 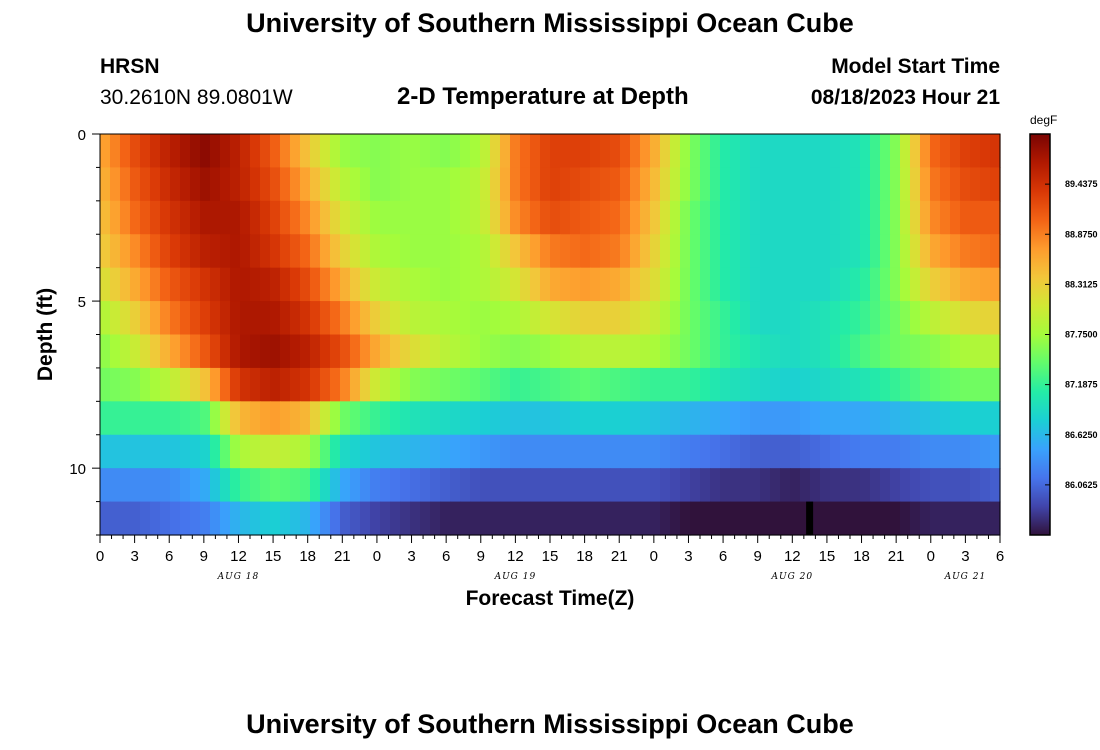 I want to click on station-coords: 30.2610N 89.0801W, so click(x=196, y=97).